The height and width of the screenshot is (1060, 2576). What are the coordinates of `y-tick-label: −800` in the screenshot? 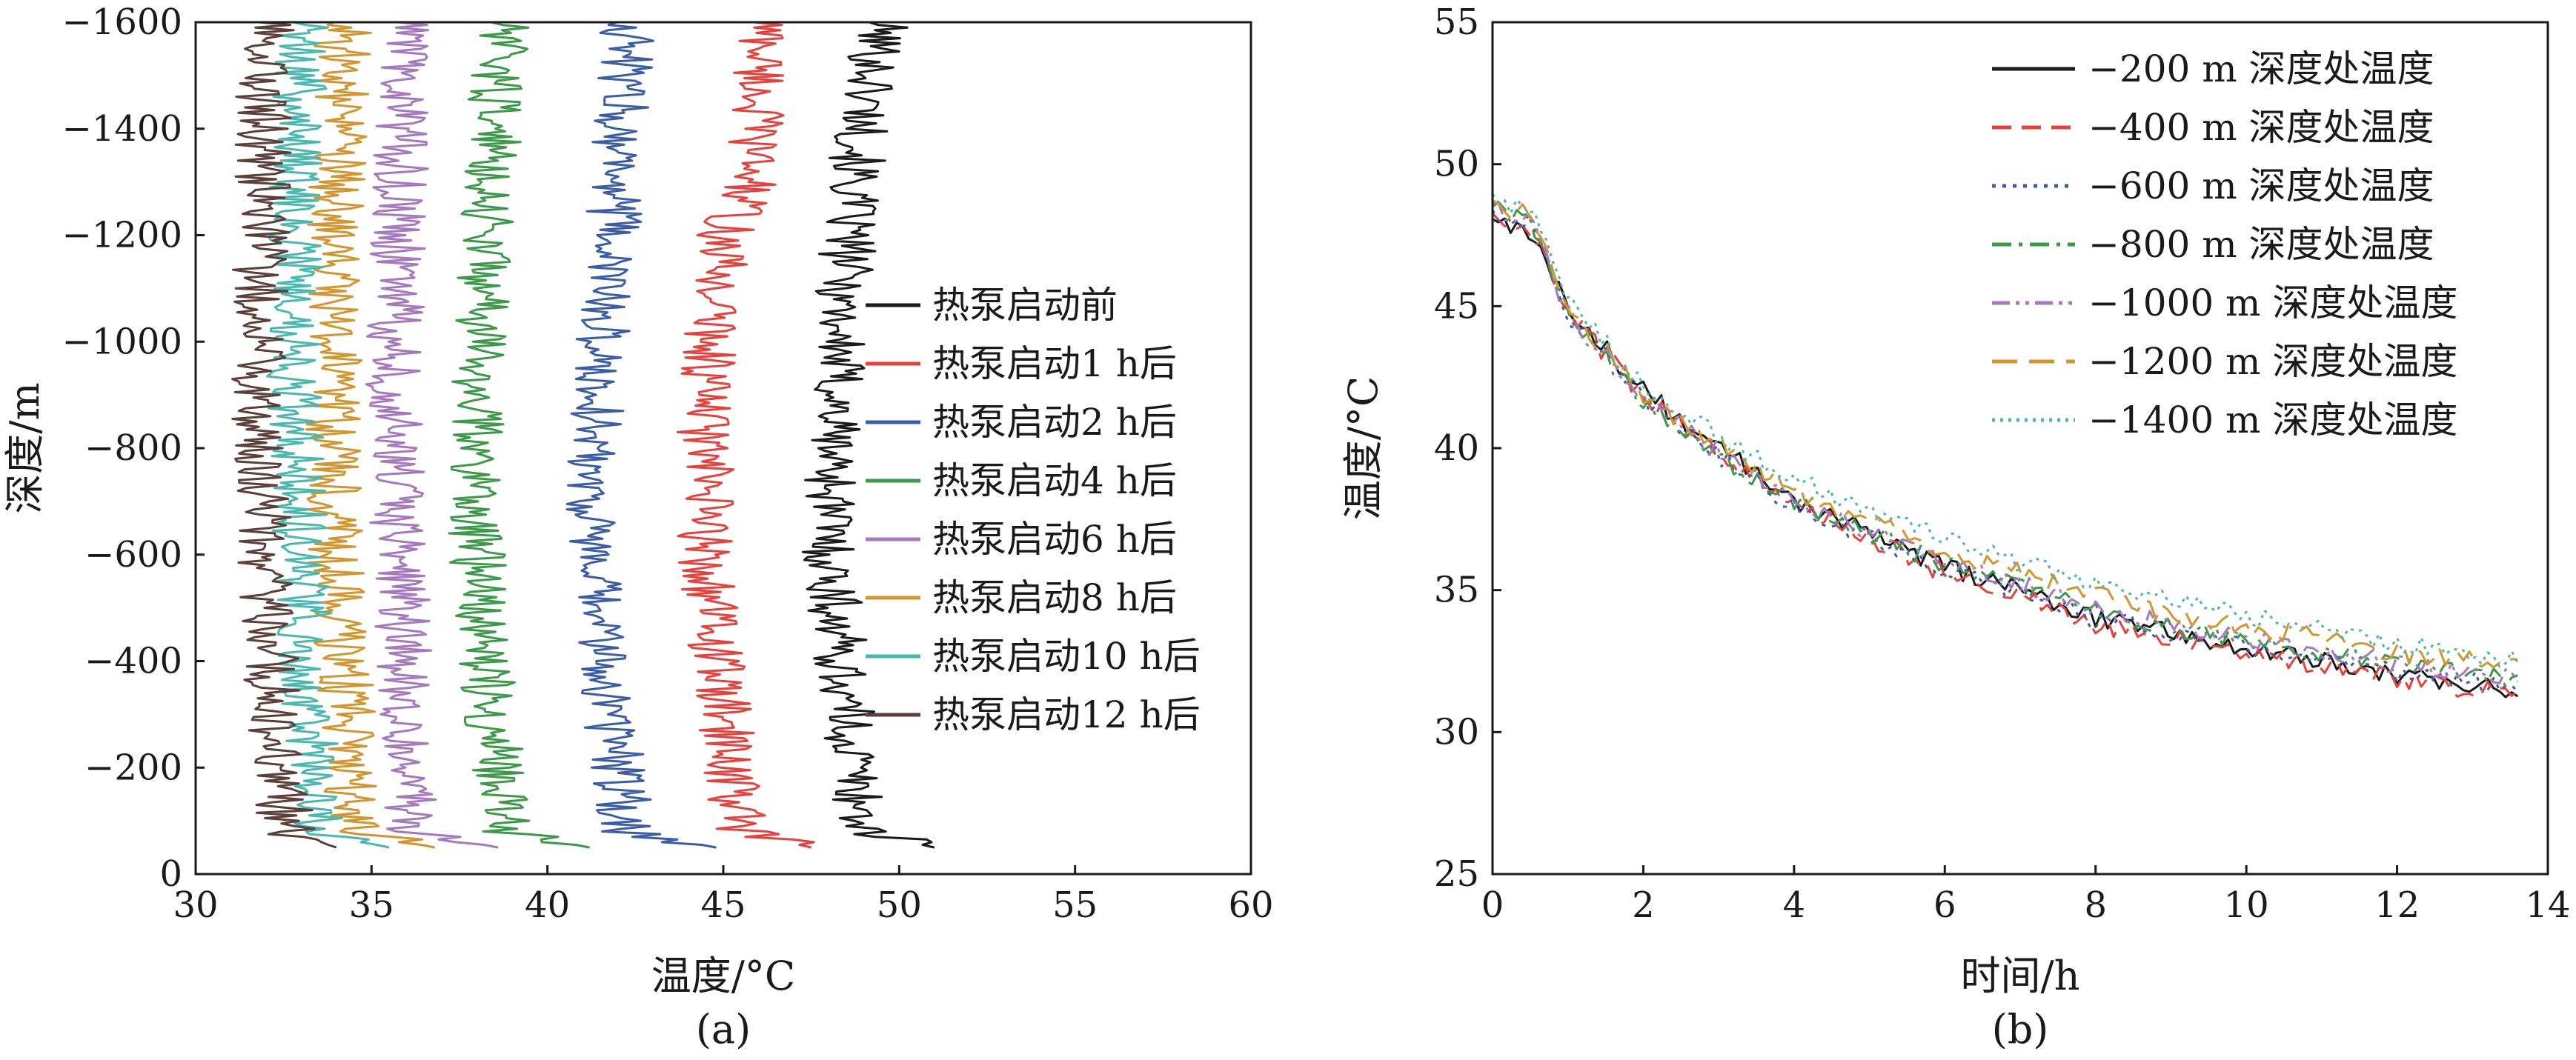 It's located at (133, 448).